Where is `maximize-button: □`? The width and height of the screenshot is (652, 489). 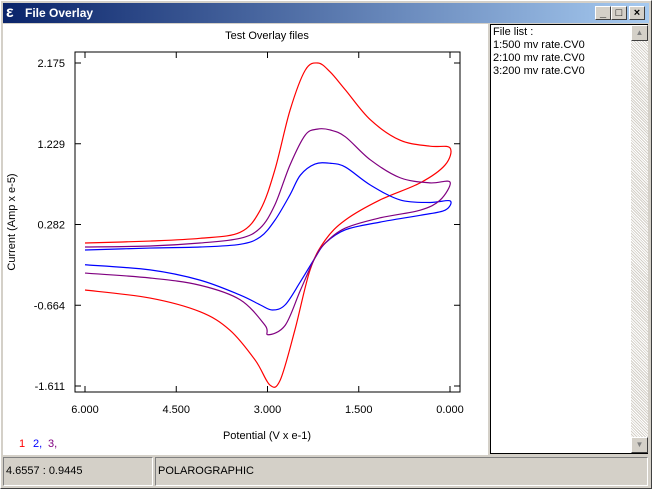
maximize-button: □ is located at coordinates (619, 13).